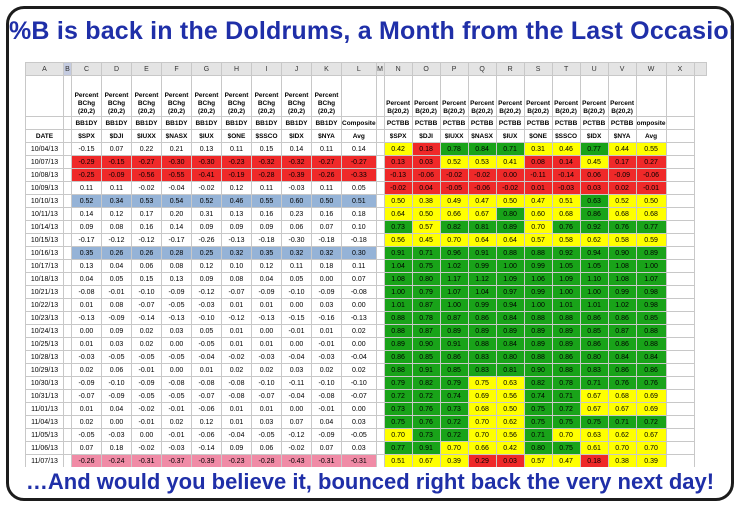 The height and width of the screenshot is (507, 740). I want to click on percent-b-value-cell: 0.50, so click(510, 409).